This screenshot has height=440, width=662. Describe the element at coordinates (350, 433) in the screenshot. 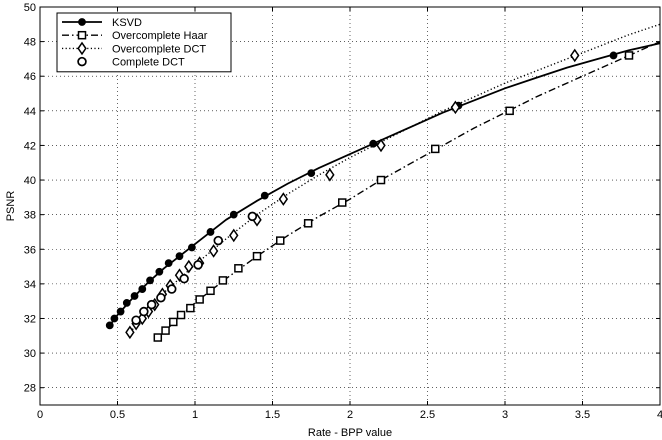

I see `x-axis-label: Rate - BPP value` at that location.